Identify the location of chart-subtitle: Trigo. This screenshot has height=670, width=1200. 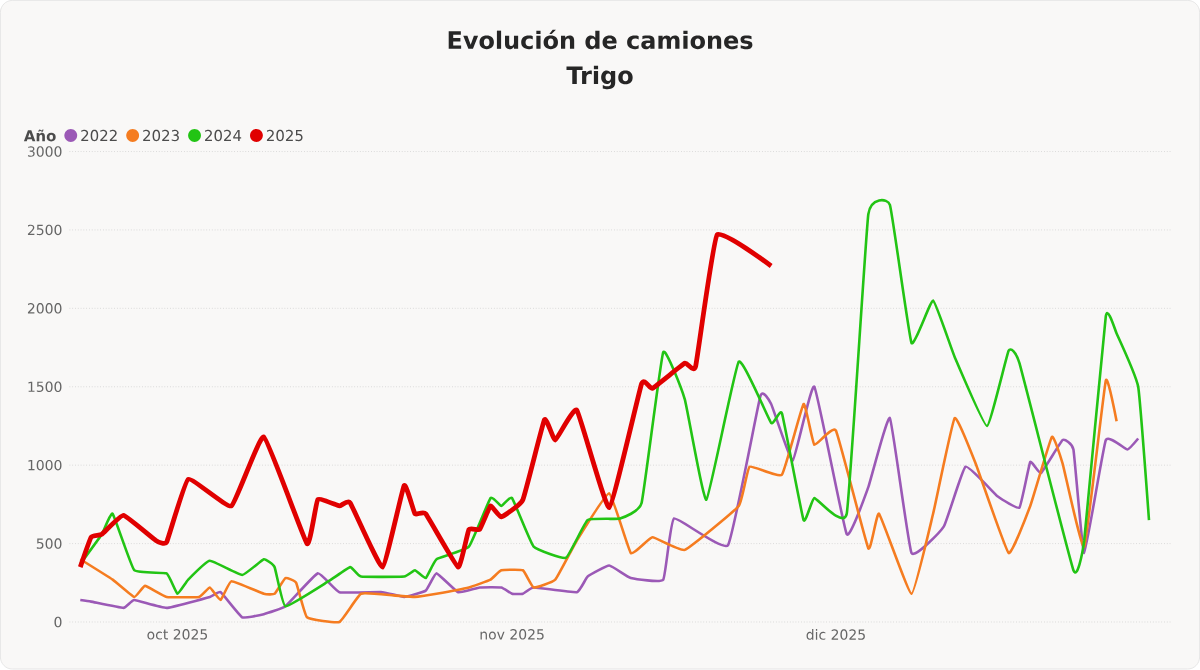
(599, 78).